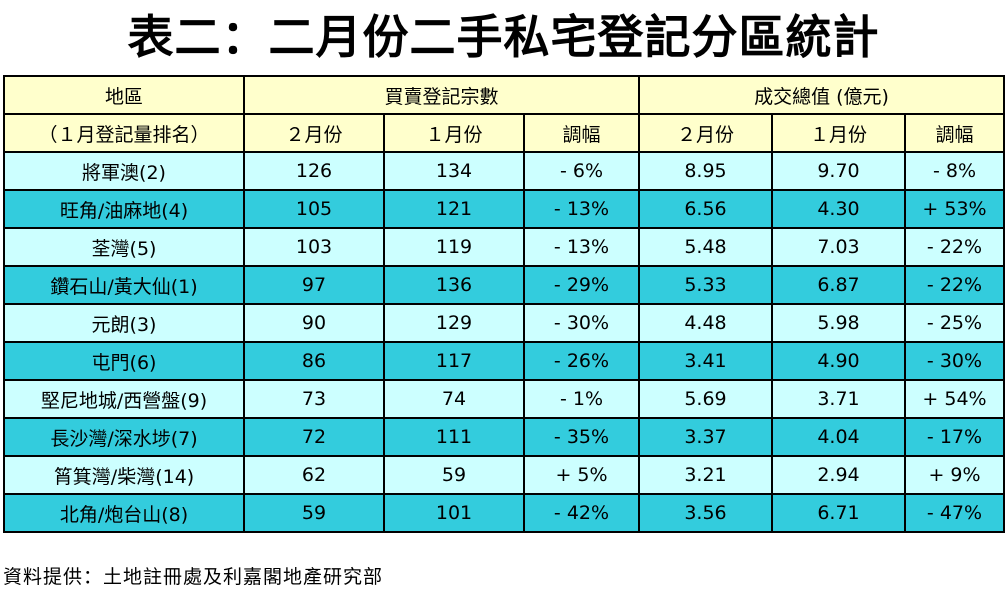  I want to click on cell-district: 旺角/油麻地(4), so click(124, 209).